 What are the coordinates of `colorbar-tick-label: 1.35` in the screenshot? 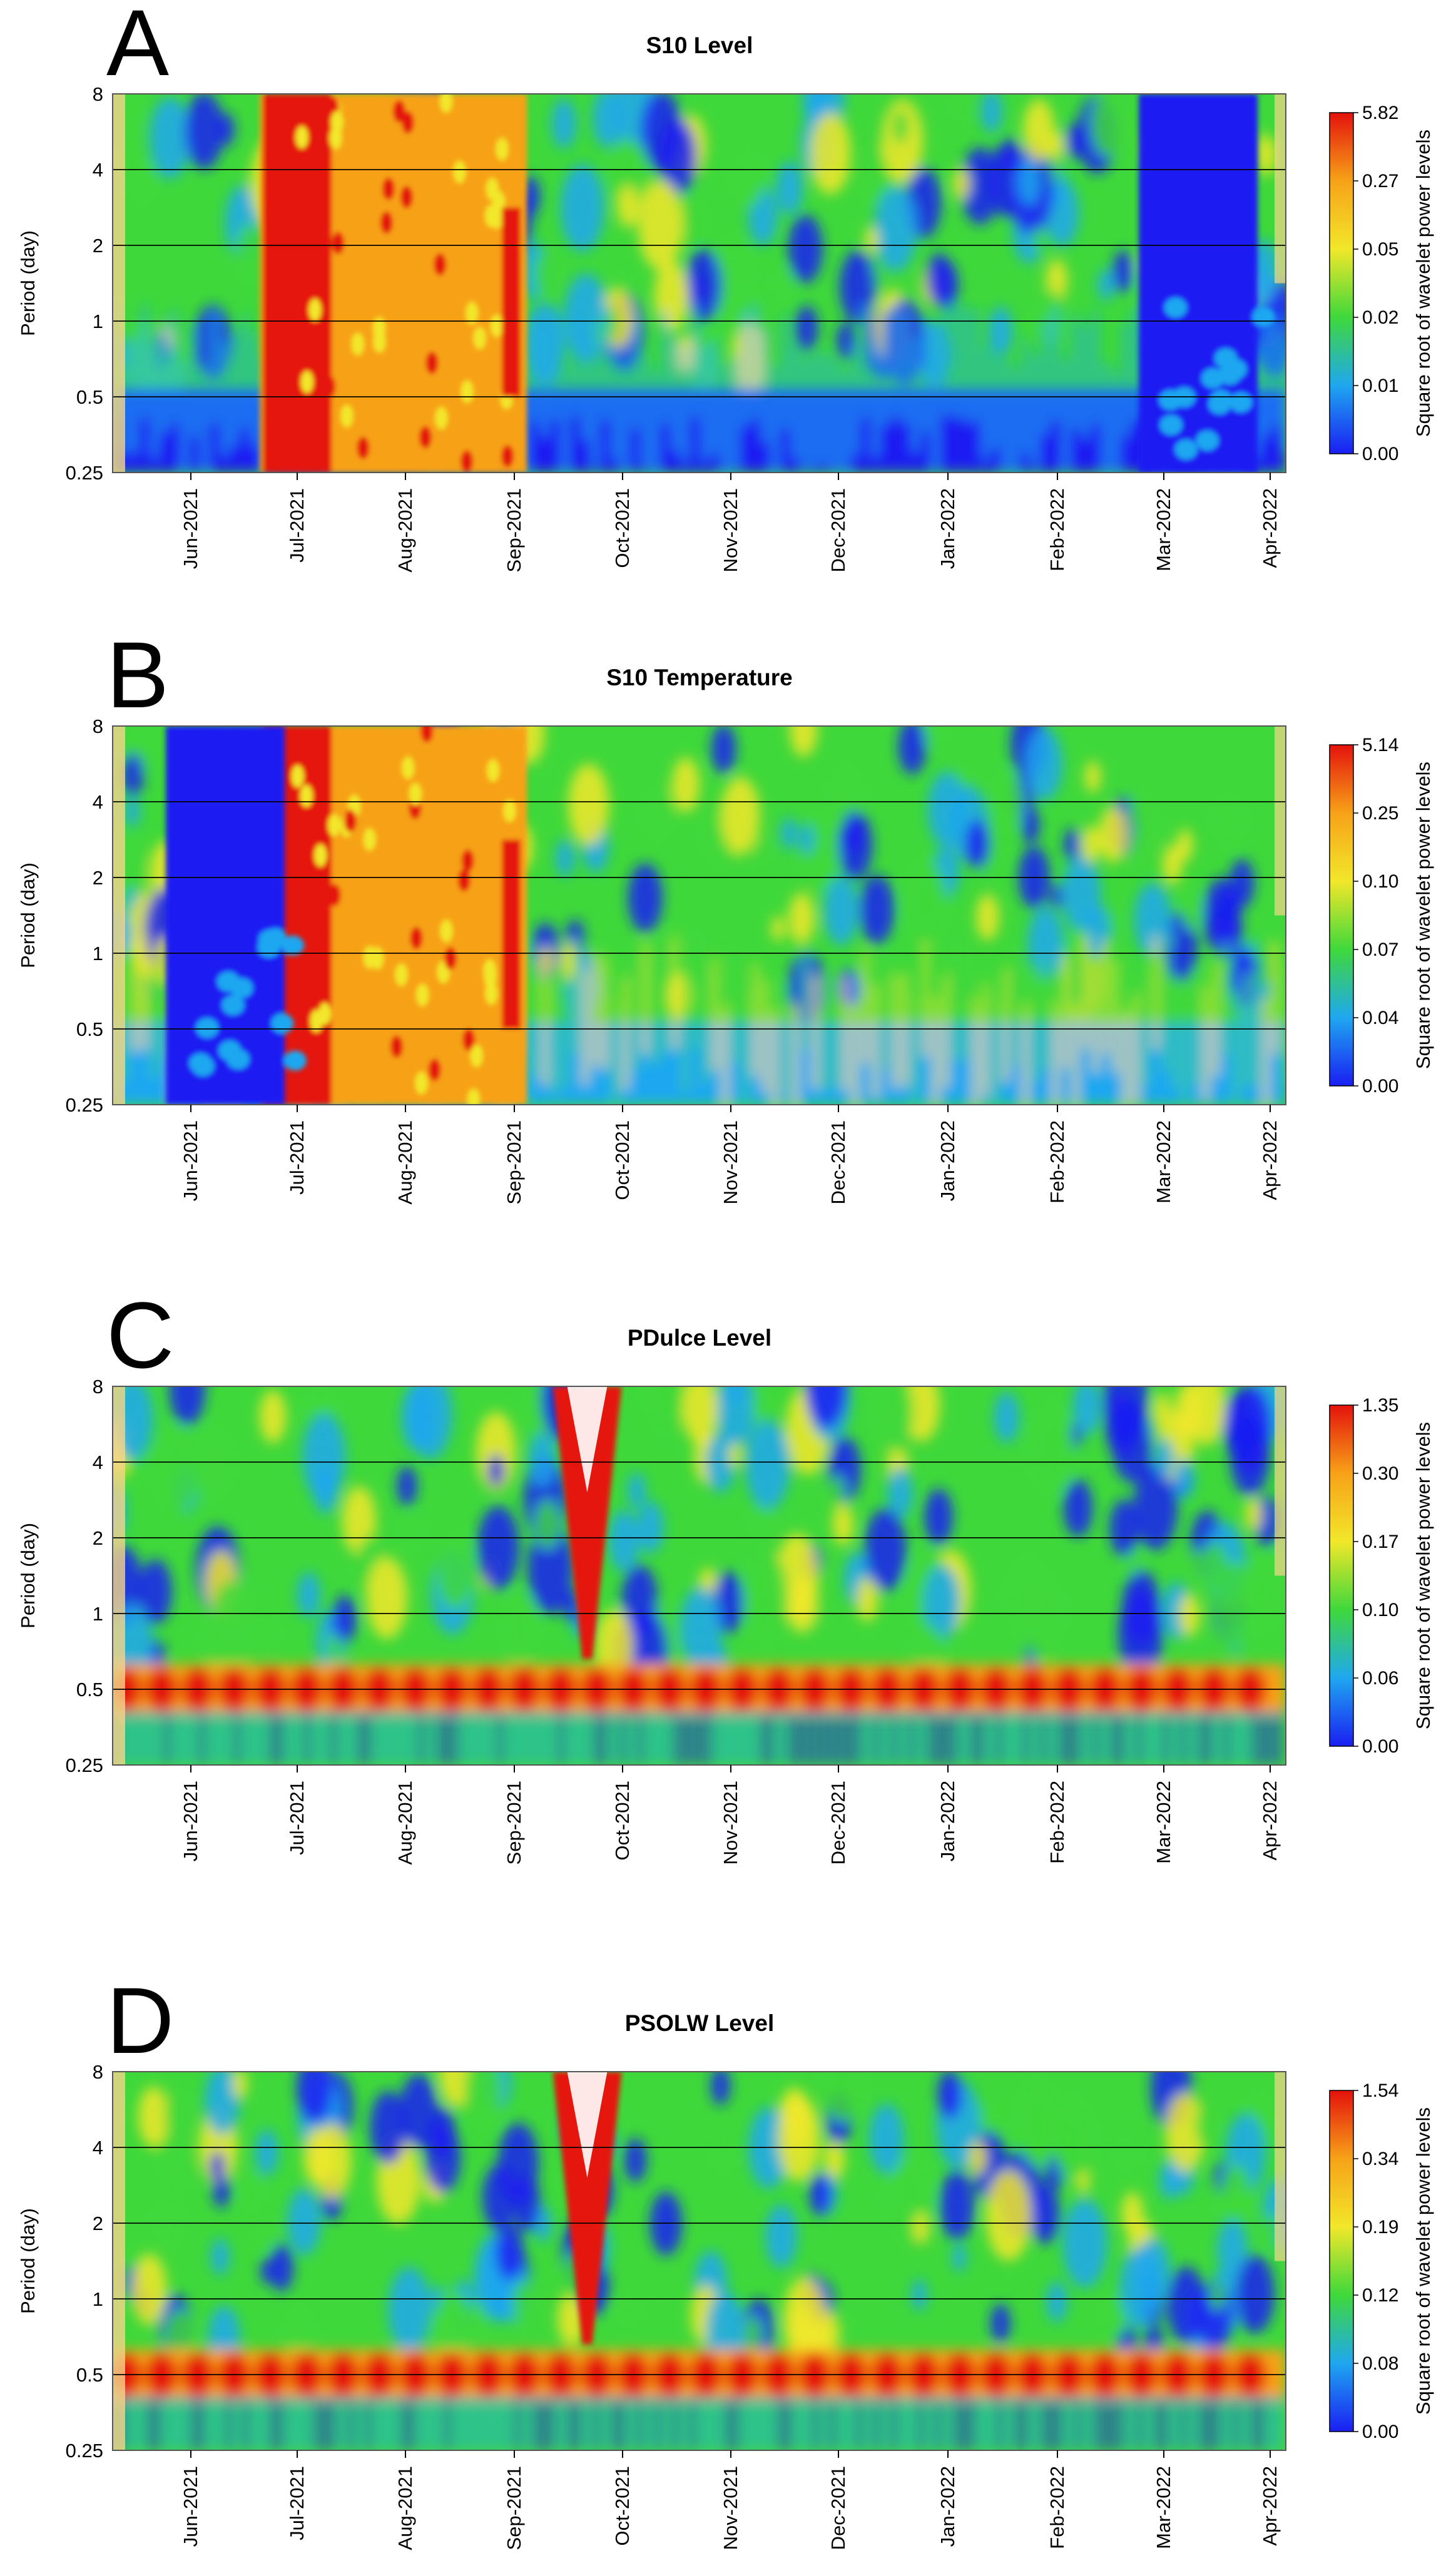 It's located at (1380, 1406).